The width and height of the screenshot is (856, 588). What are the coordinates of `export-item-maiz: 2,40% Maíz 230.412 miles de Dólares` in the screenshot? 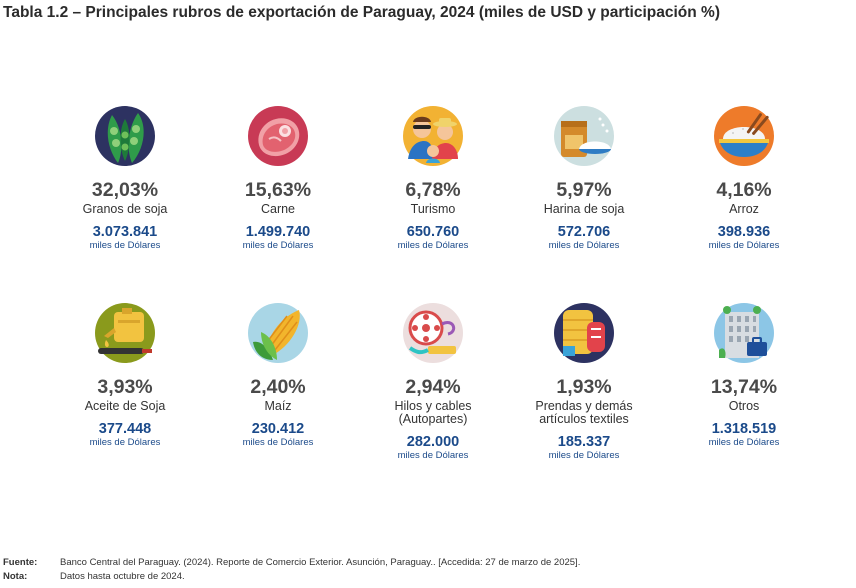 It's located at (278, 375).